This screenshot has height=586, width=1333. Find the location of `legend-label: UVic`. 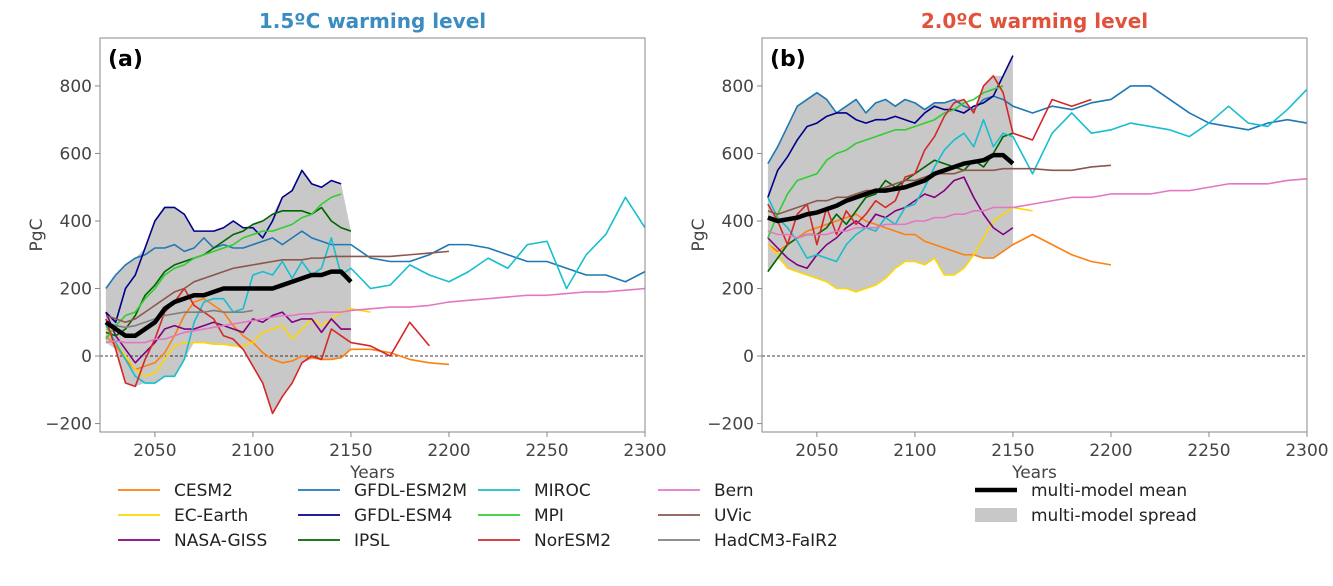

legend-label: UVic is located at coordinates (733, 516).